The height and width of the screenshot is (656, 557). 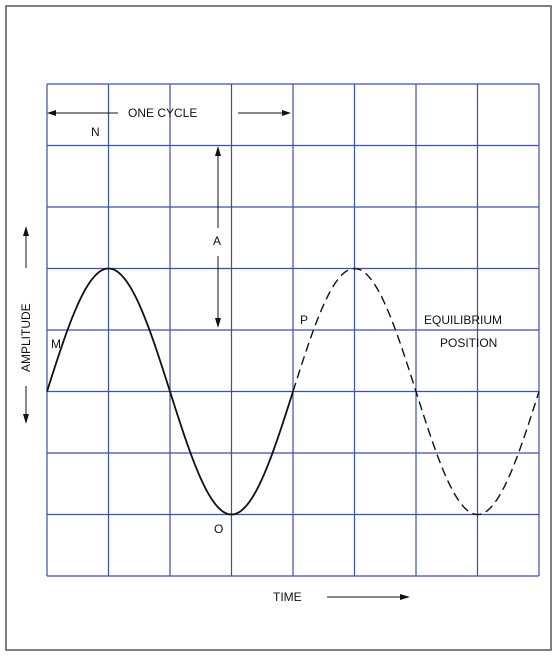 What do you see at coordinates (217, 241) in the screenshot?
I see `a-label: A` at bounding box center [217, 241].